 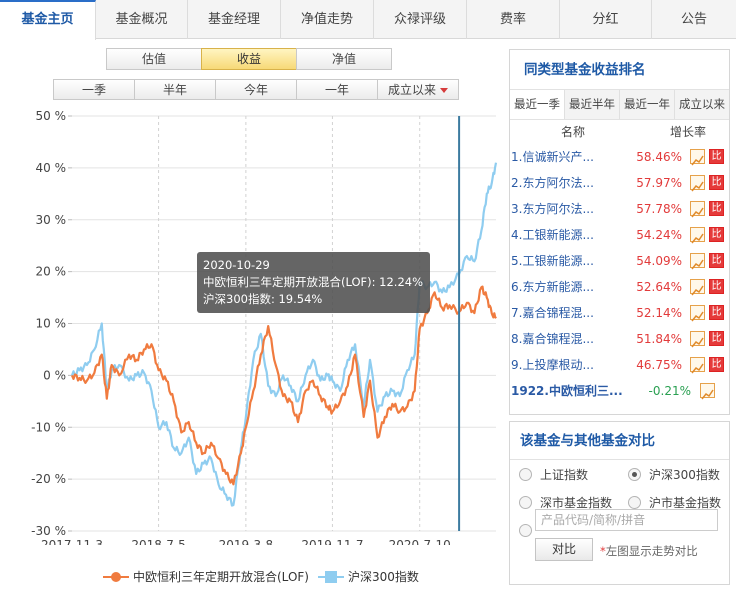 What do you see at coordinates (651, 551) in the screenshot?
I see `note-text: 左图显示走势对比` at bounding box center [651, 551].